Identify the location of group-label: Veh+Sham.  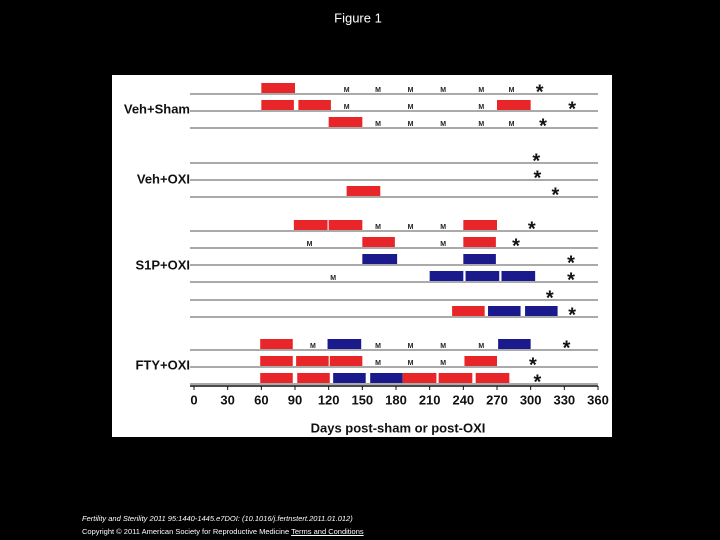
(157, 108).